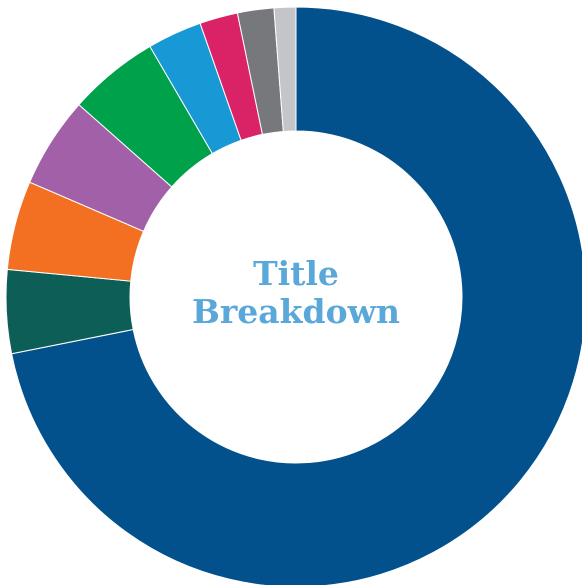 This screenshot has width=582, height=585. What do you see at coordinates (295, 311) in the screenshot?
I see `chart-title-line-2: Breakdown` at bounding box center [295, 311].